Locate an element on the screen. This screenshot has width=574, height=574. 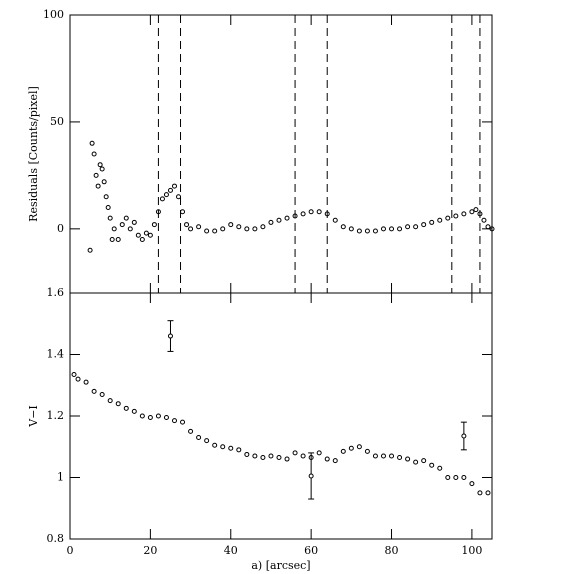
y-tick-label: 0 is located at coordinates (60, 228).